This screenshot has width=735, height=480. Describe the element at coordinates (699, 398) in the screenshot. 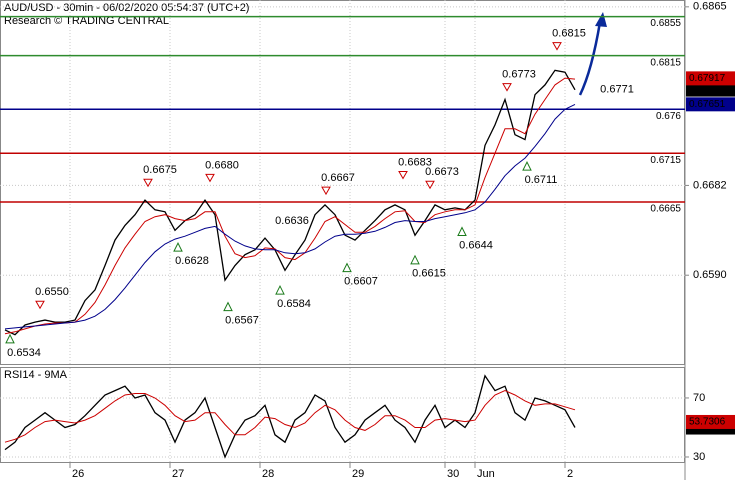

I see `y-tick-label: 70` at that location.